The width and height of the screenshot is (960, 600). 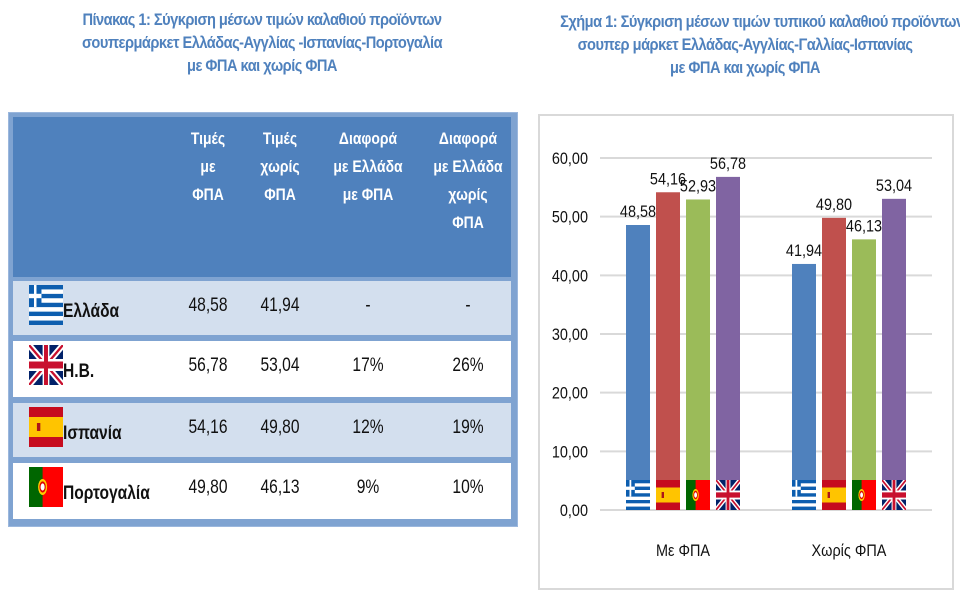 I want to click on table-cell: 53,04, so click(x=280, y=365).